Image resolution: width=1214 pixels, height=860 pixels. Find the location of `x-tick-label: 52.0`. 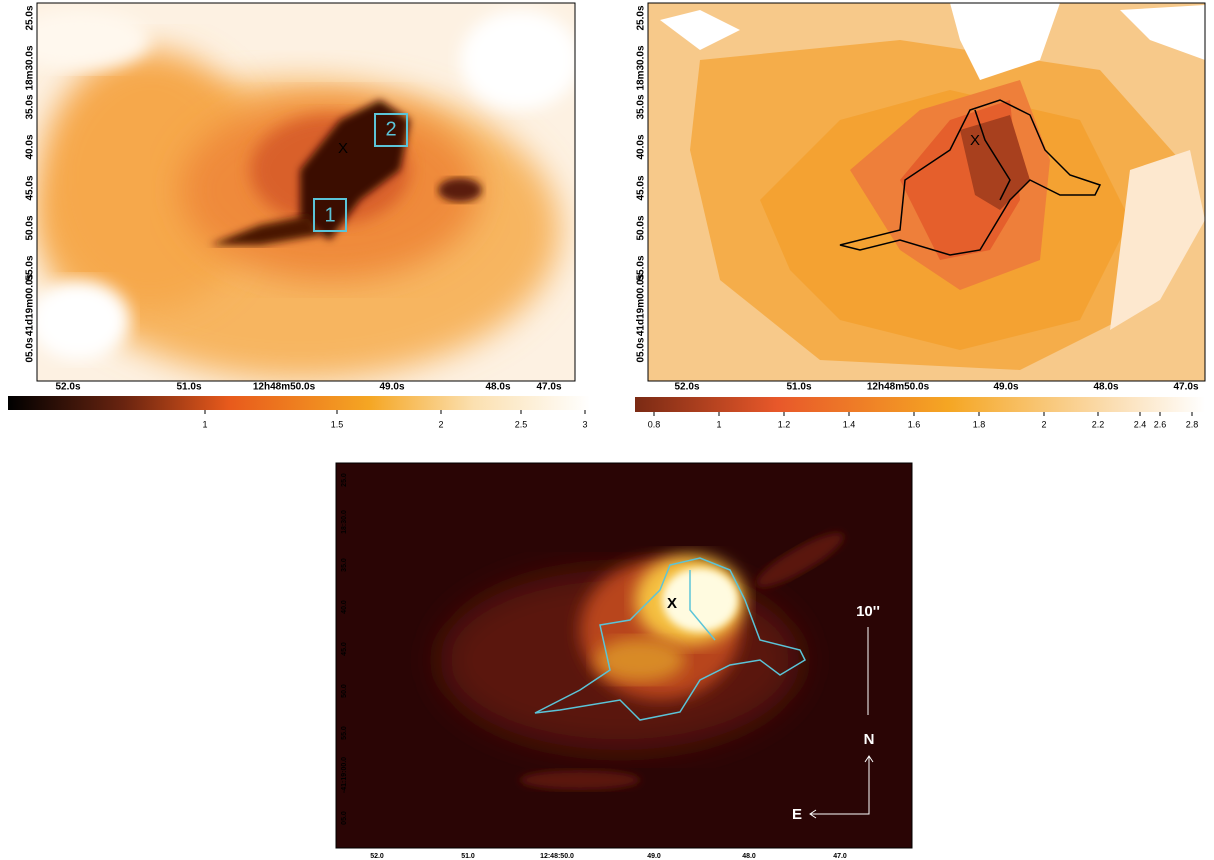

x-tick-label: 52.0 is located at coordinates (377, 856).